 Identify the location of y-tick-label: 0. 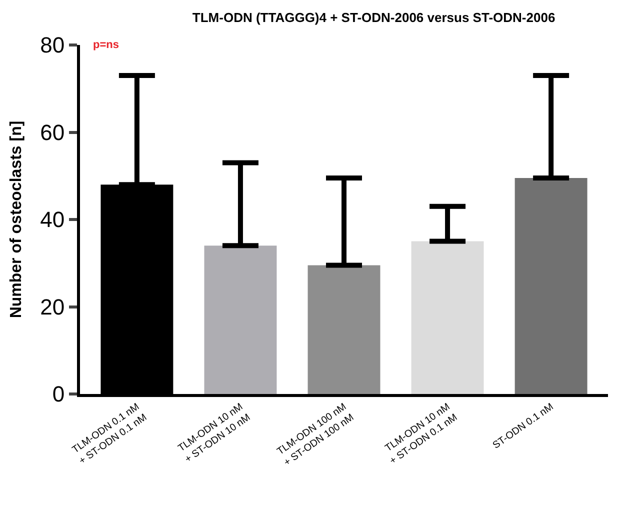
(58, 394).